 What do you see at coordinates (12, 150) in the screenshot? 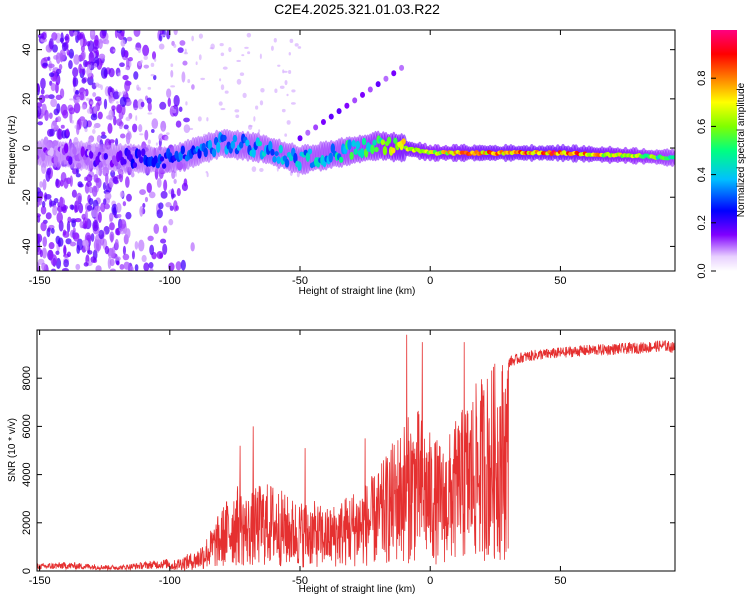
I see `spectrogram-ylabel: Frequency (Hz)` at bounding box center [12, 150].